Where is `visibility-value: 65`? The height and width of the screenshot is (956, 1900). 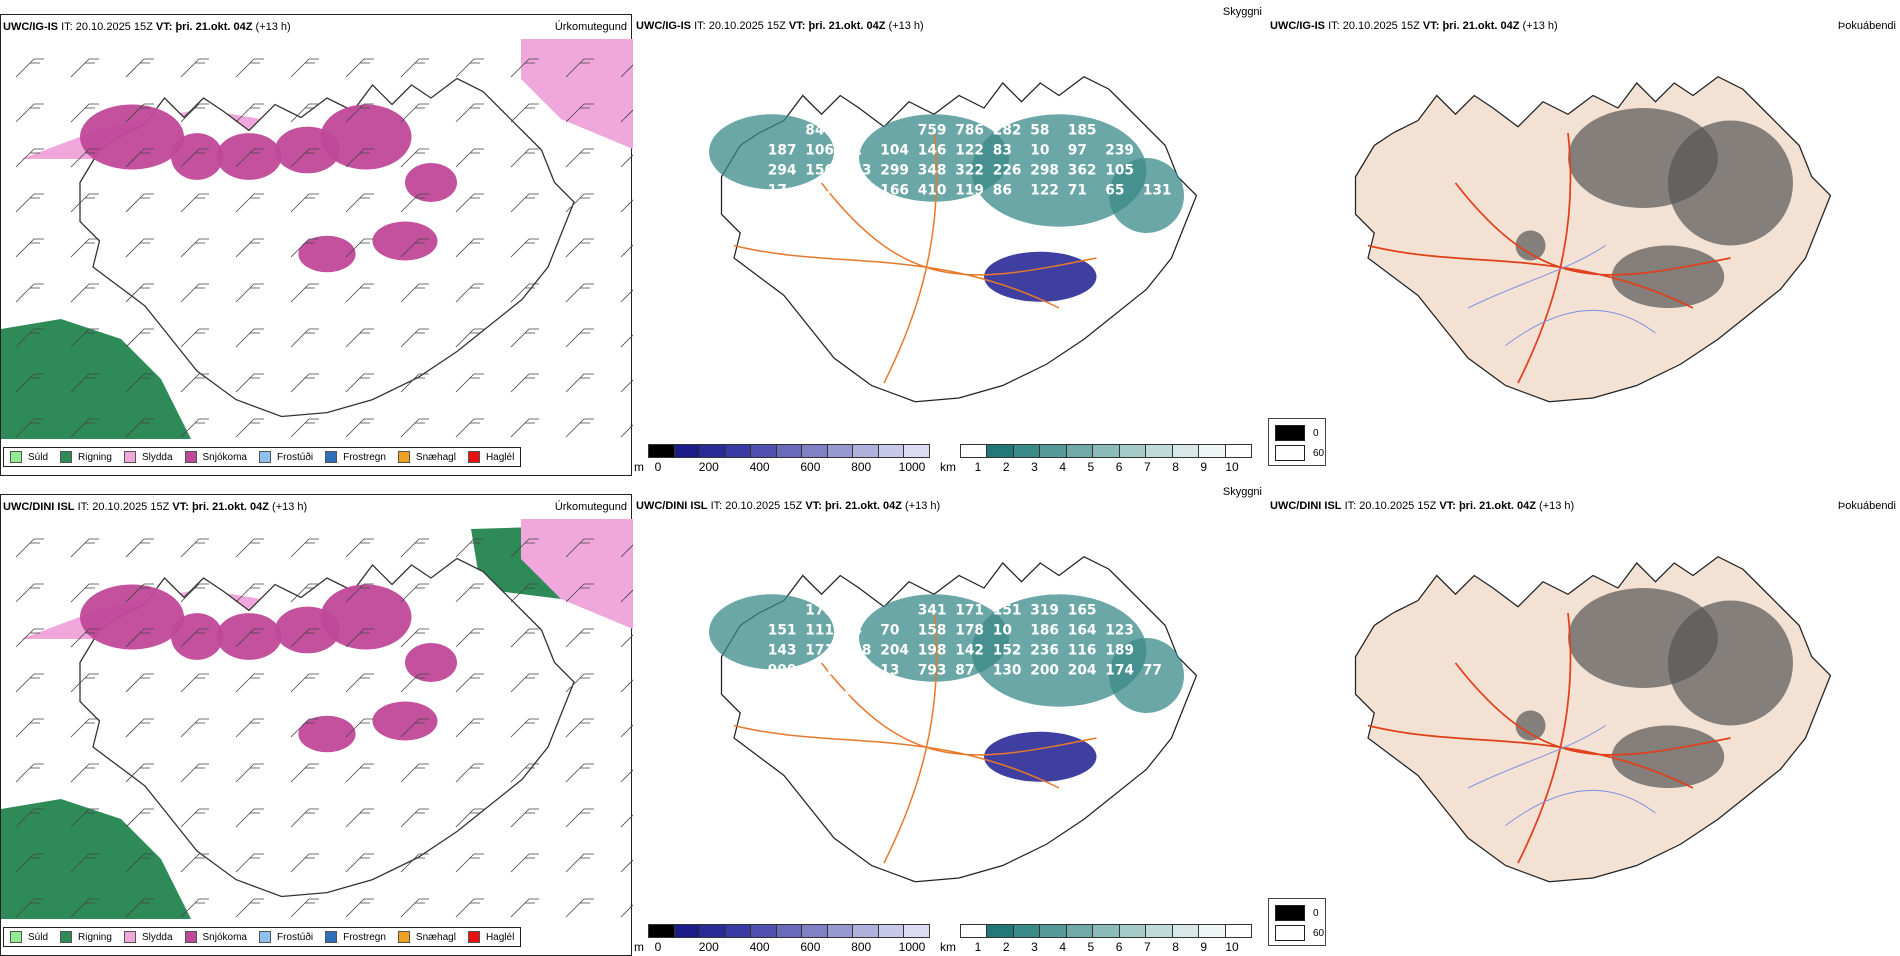 visibility-value: 65 is located at coordinates (1114, 190).